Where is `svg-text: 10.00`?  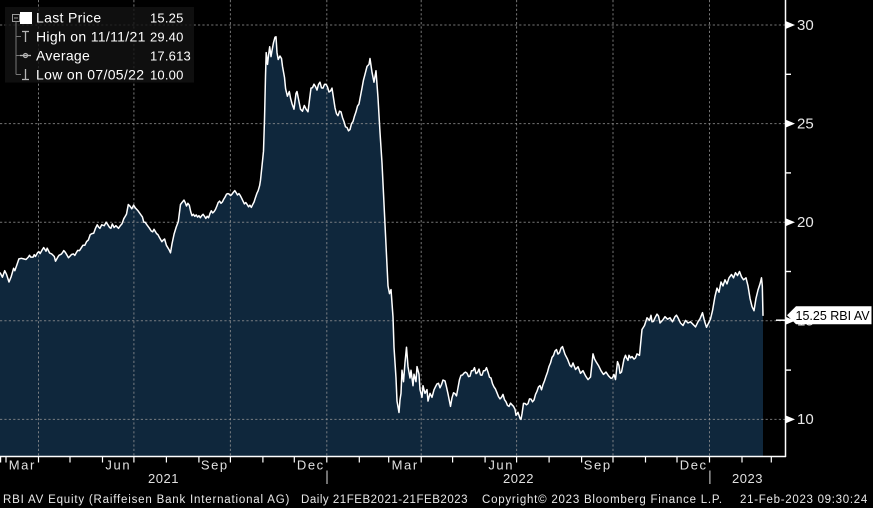 svg-text: 10.00 is located at coordinates (167, 75).